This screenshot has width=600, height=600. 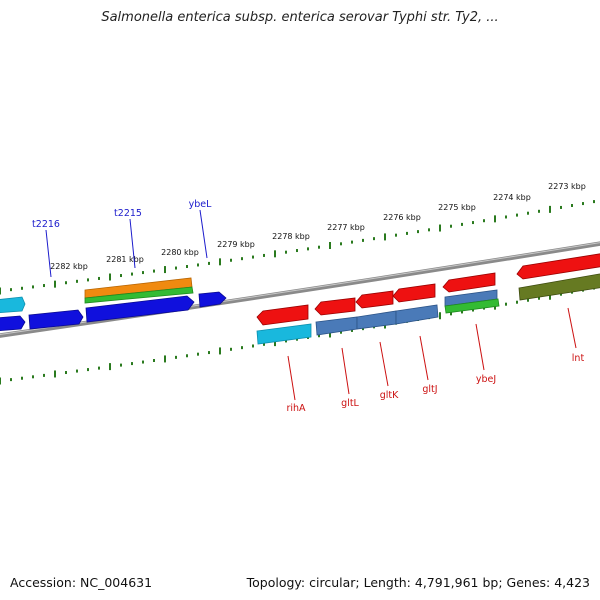 What do you see at coordinates (350, 403) in the screenshot?
I see `gene-label-gltL: gltL` at bounding box center [350, 403].